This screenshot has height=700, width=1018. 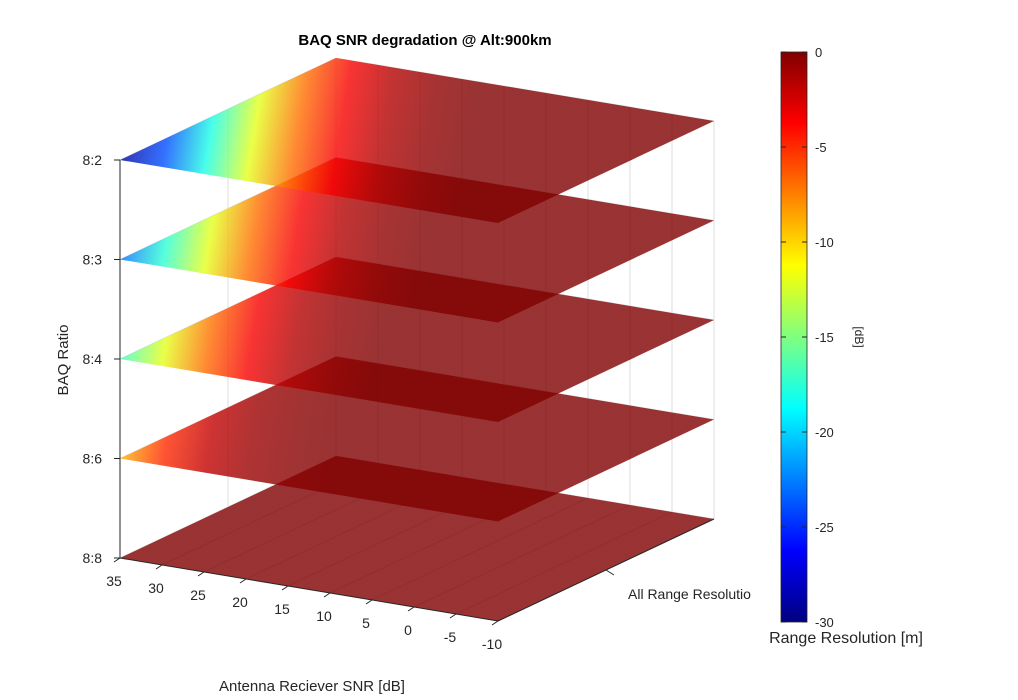 What do you see at coordinates (689, 594) in the screenshot?
I see `y-tick-label: All Range Resolutio` at bounding box center [689, 594].